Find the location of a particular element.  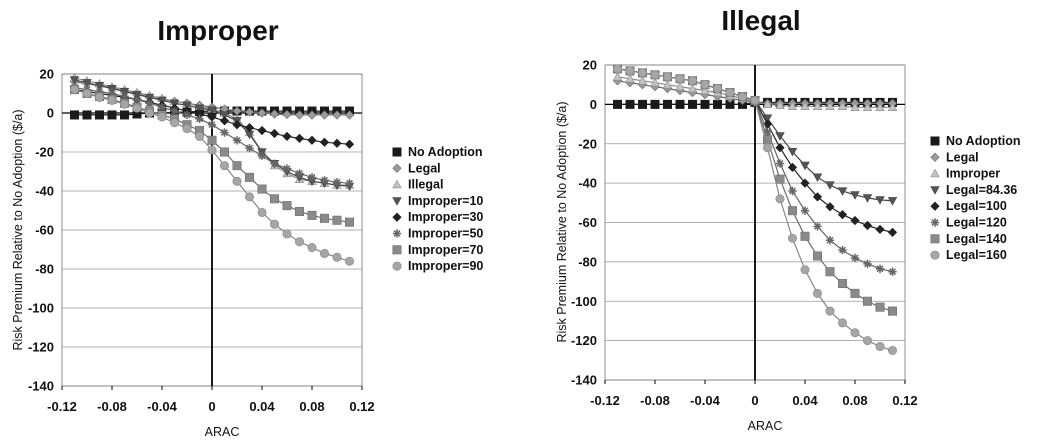

y-tick-label: -100 is located at coordinates (41, 308).